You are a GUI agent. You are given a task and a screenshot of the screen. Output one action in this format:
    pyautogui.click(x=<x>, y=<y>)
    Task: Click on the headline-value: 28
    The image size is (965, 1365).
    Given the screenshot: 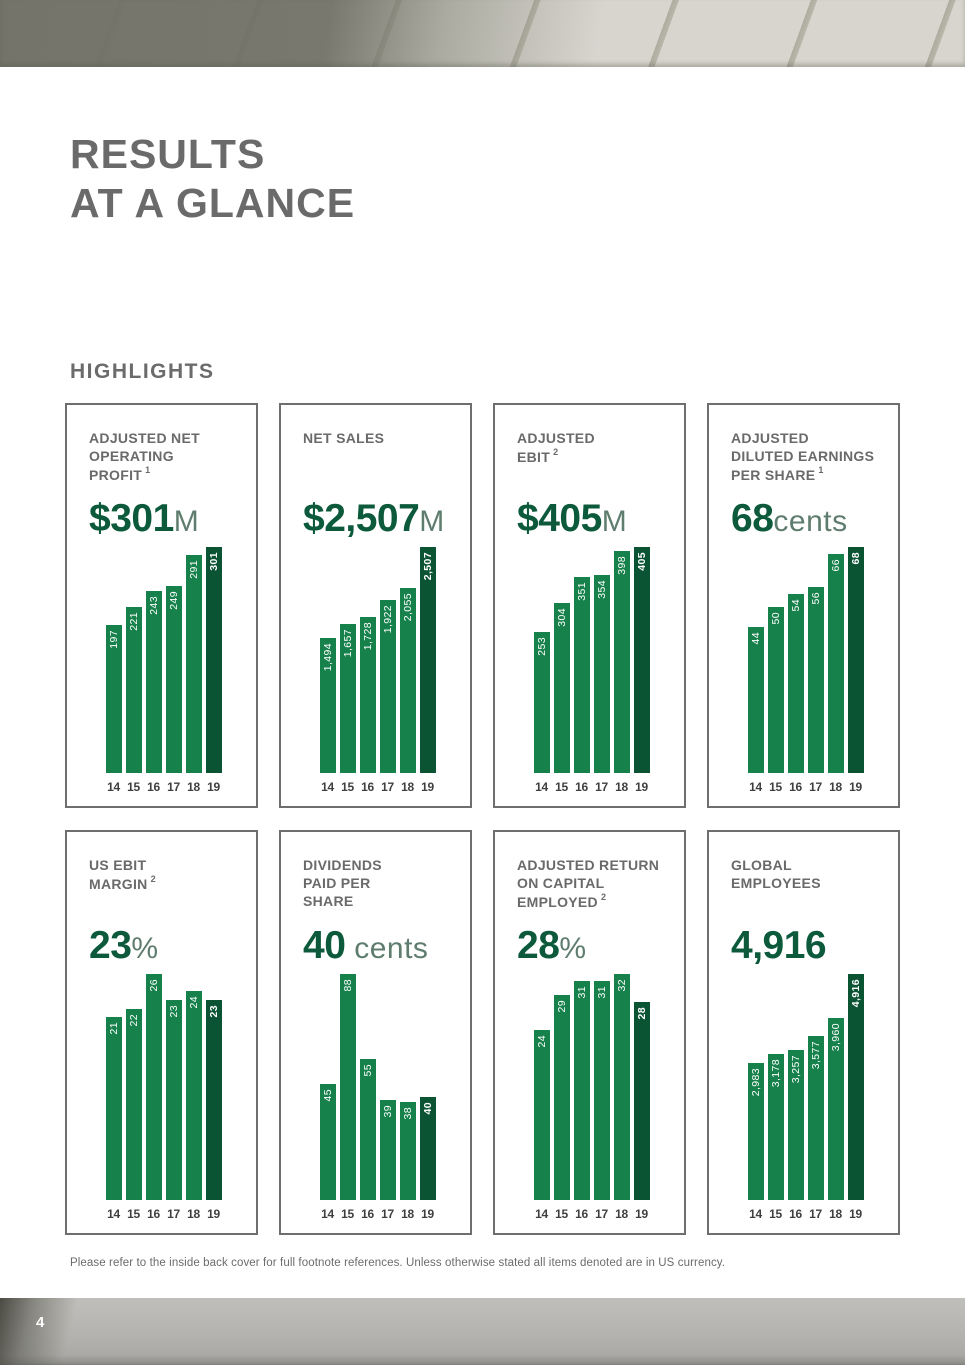 What is the action you would take?
    pyautogui.click(x=538, y=945)
    